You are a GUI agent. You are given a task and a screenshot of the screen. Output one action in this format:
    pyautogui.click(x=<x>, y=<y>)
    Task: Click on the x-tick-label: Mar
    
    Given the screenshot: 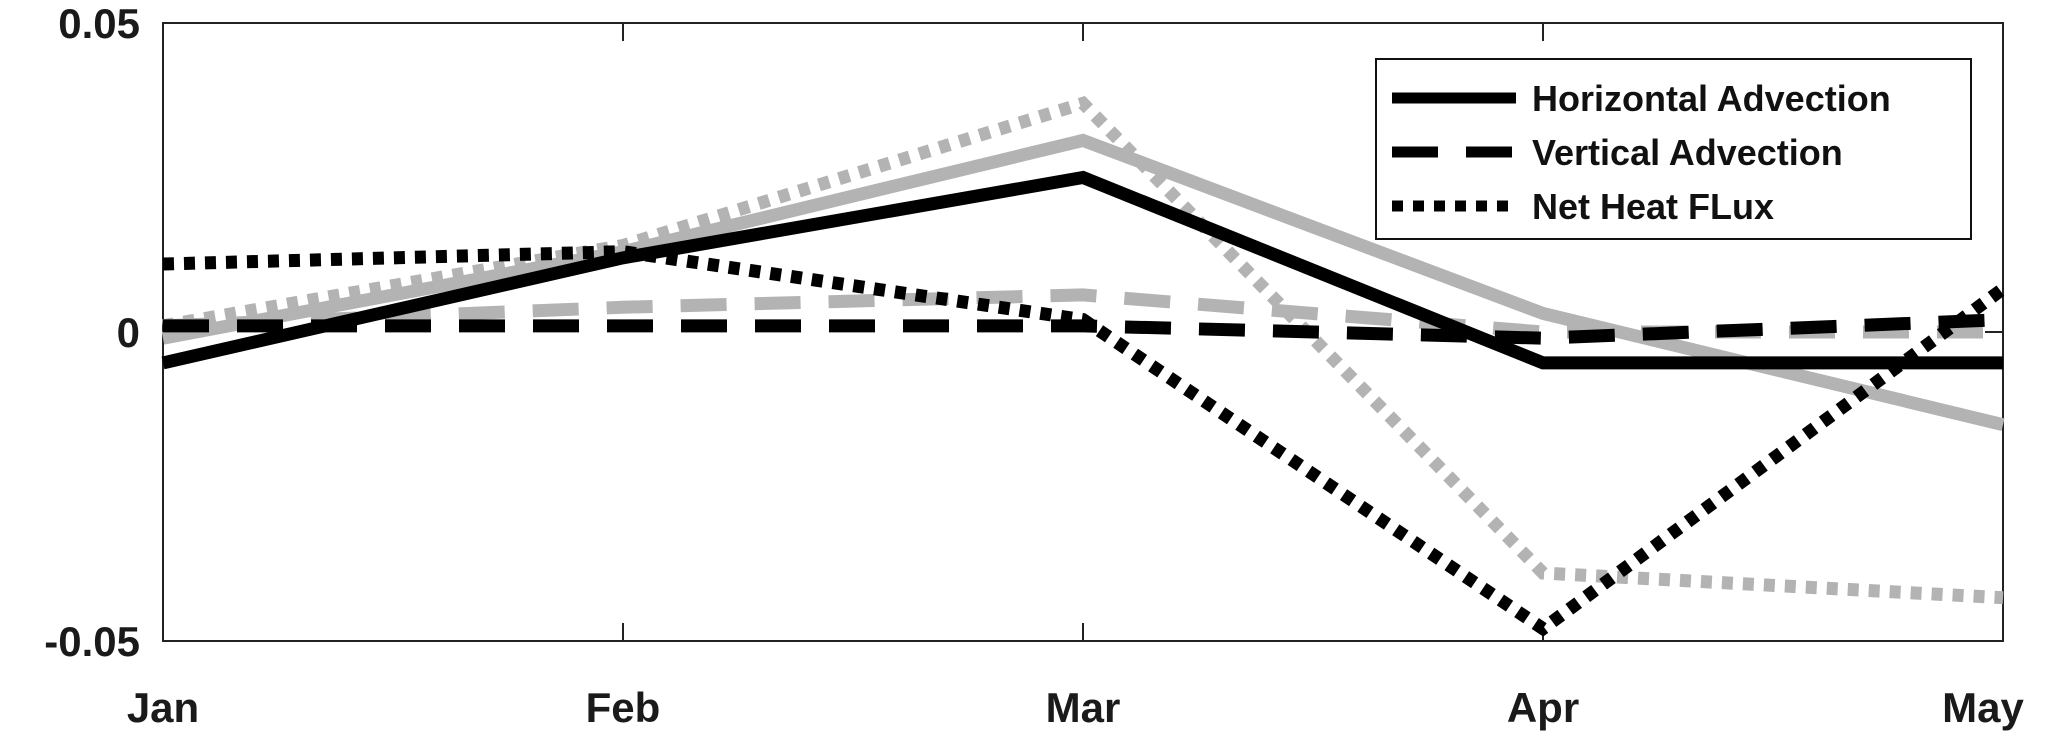 What is the action you would take?
    pyautogui.click(x=1083, y=707)
    